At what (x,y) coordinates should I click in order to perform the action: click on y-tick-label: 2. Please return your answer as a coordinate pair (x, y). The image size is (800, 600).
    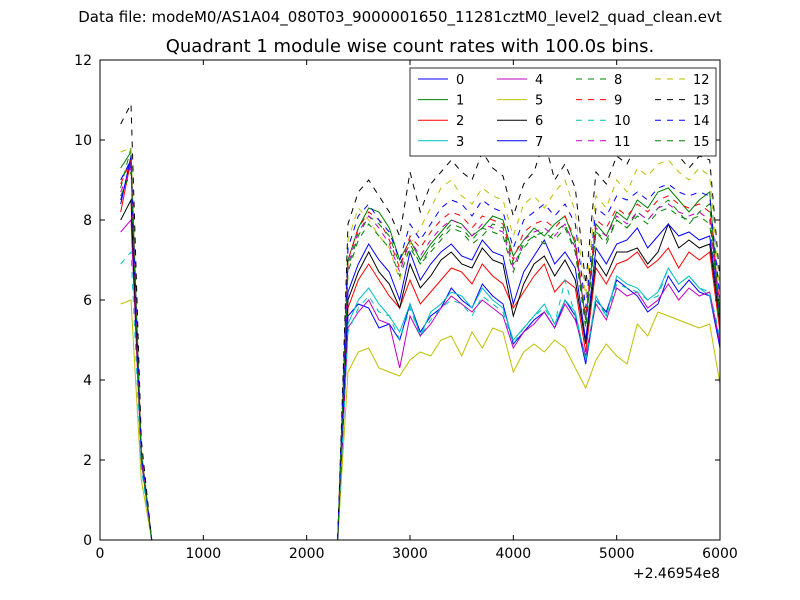
    Looking at the image, I should click on (87, 461).